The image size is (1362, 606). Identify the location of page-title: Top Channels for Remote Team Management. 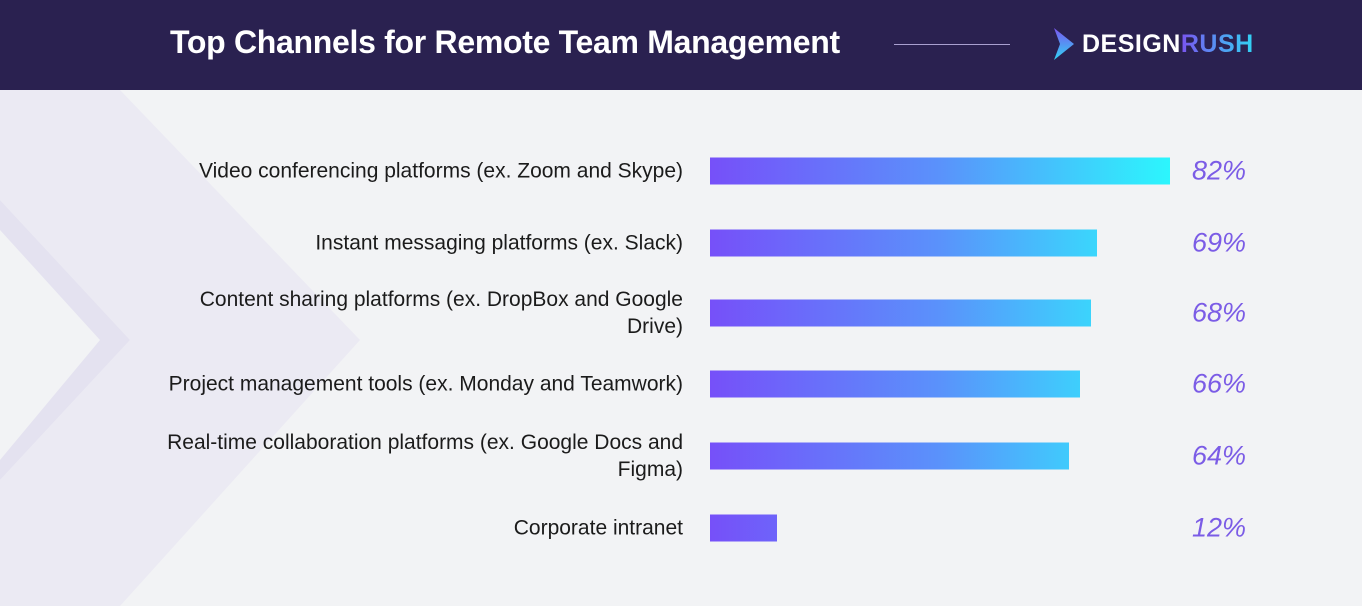
(505, 42).